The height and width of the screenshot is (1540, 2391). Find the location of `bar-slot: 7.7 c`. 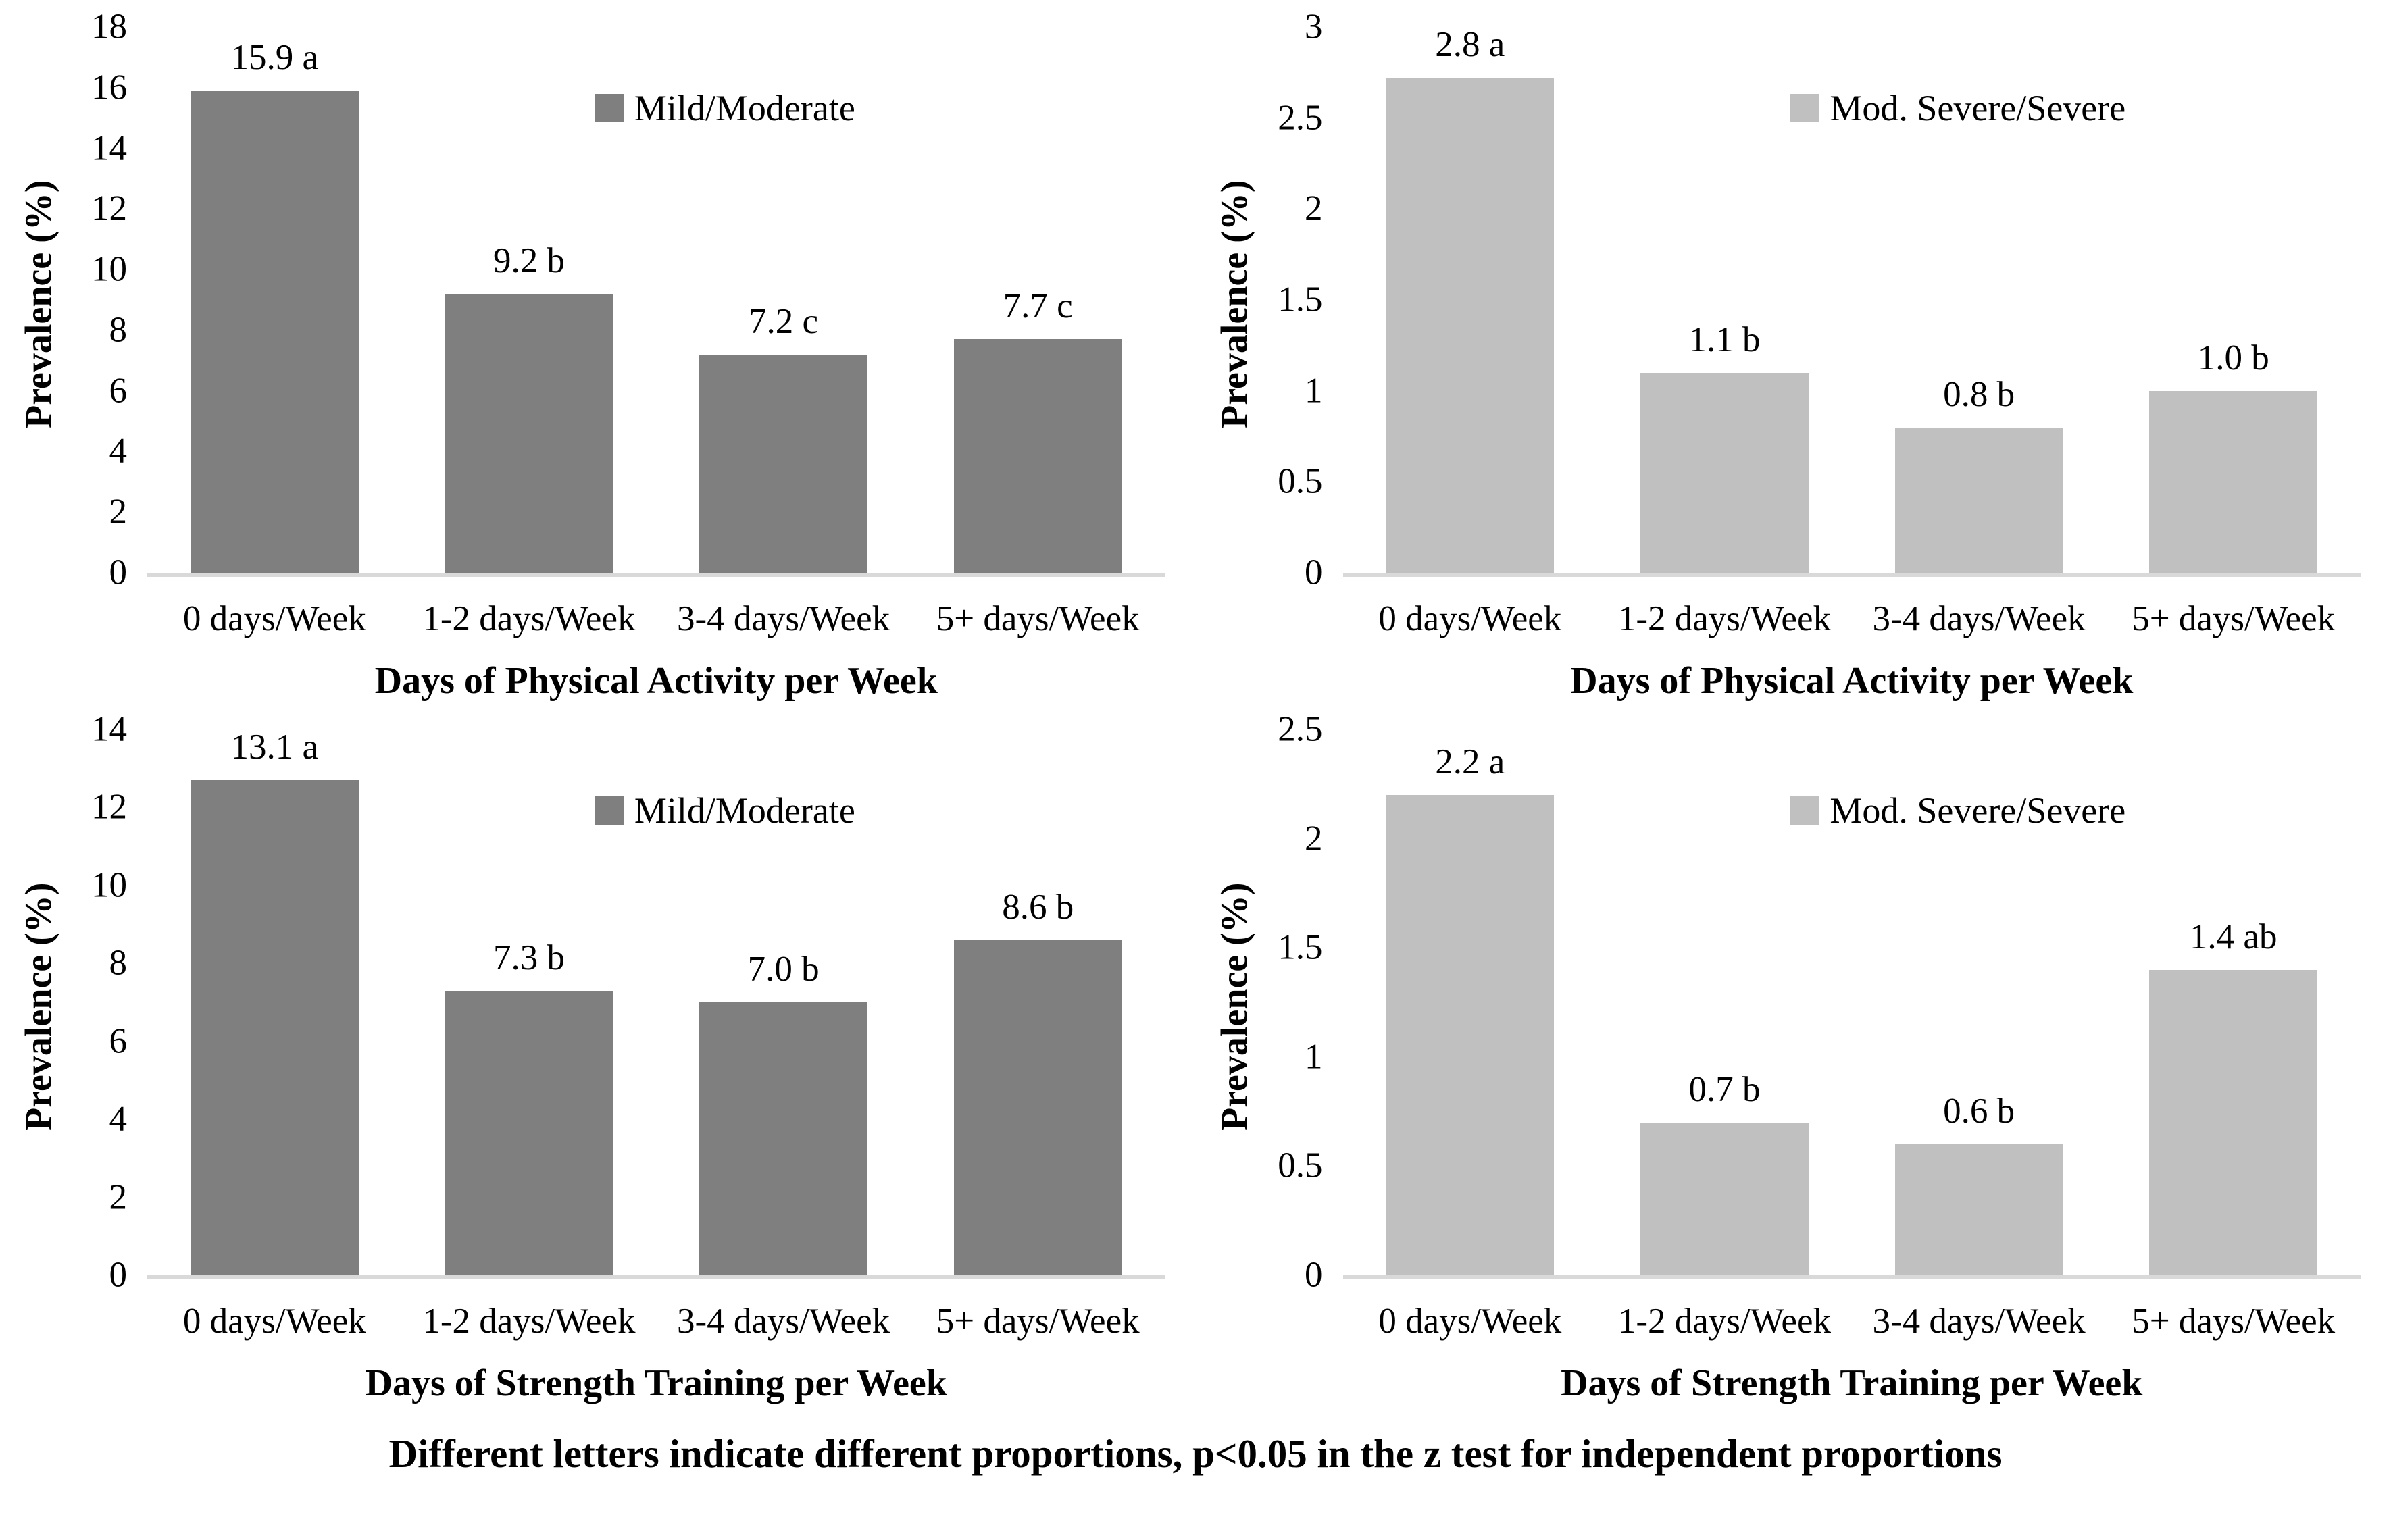

bar-slot: 7.7 c is located at coordinates (1038, 300).